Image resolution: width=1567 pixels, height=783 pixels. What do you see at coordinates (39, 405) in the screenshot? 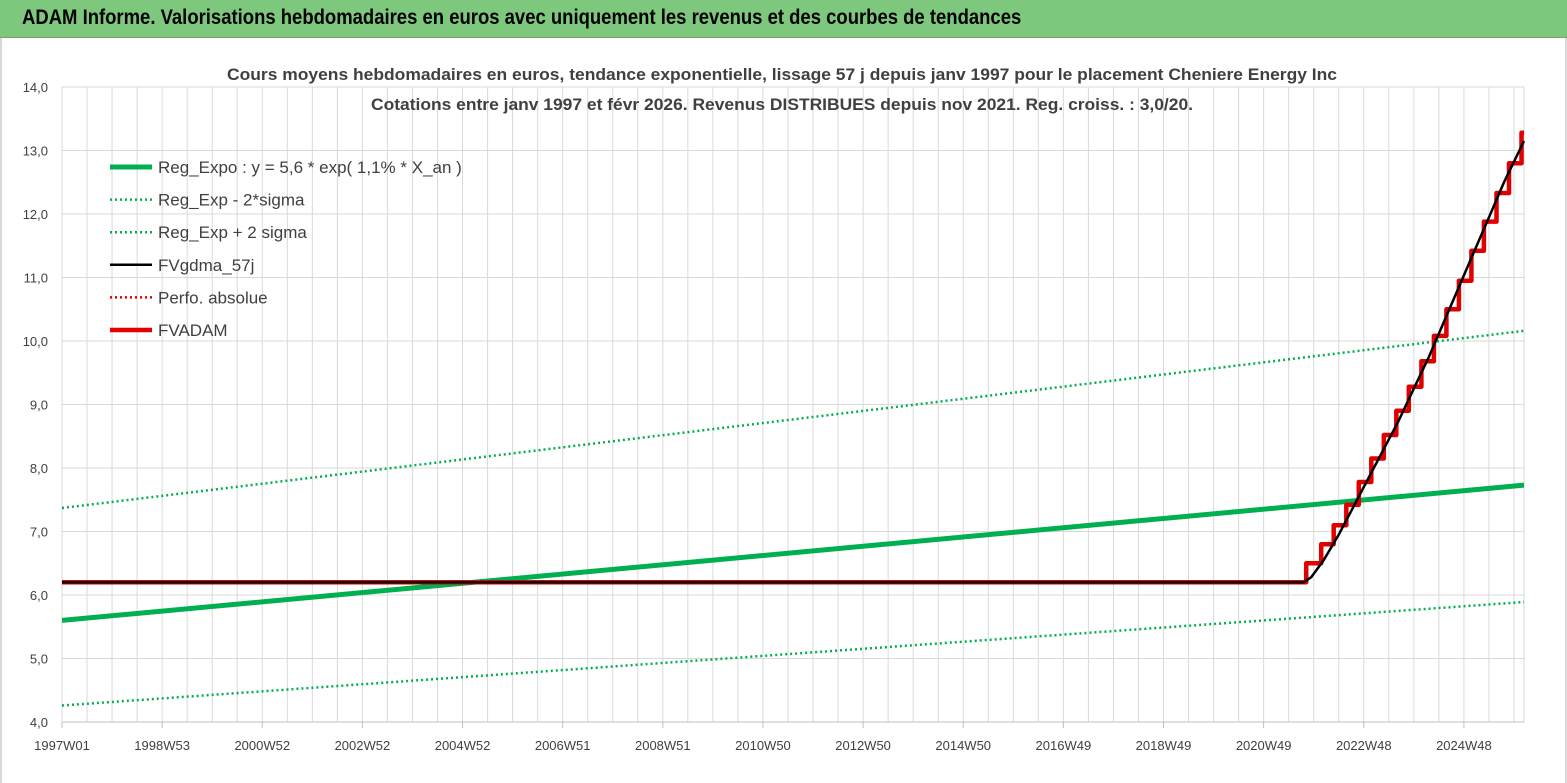
I see `y-tick-label: 9,0` at bounding box center [39, 405].